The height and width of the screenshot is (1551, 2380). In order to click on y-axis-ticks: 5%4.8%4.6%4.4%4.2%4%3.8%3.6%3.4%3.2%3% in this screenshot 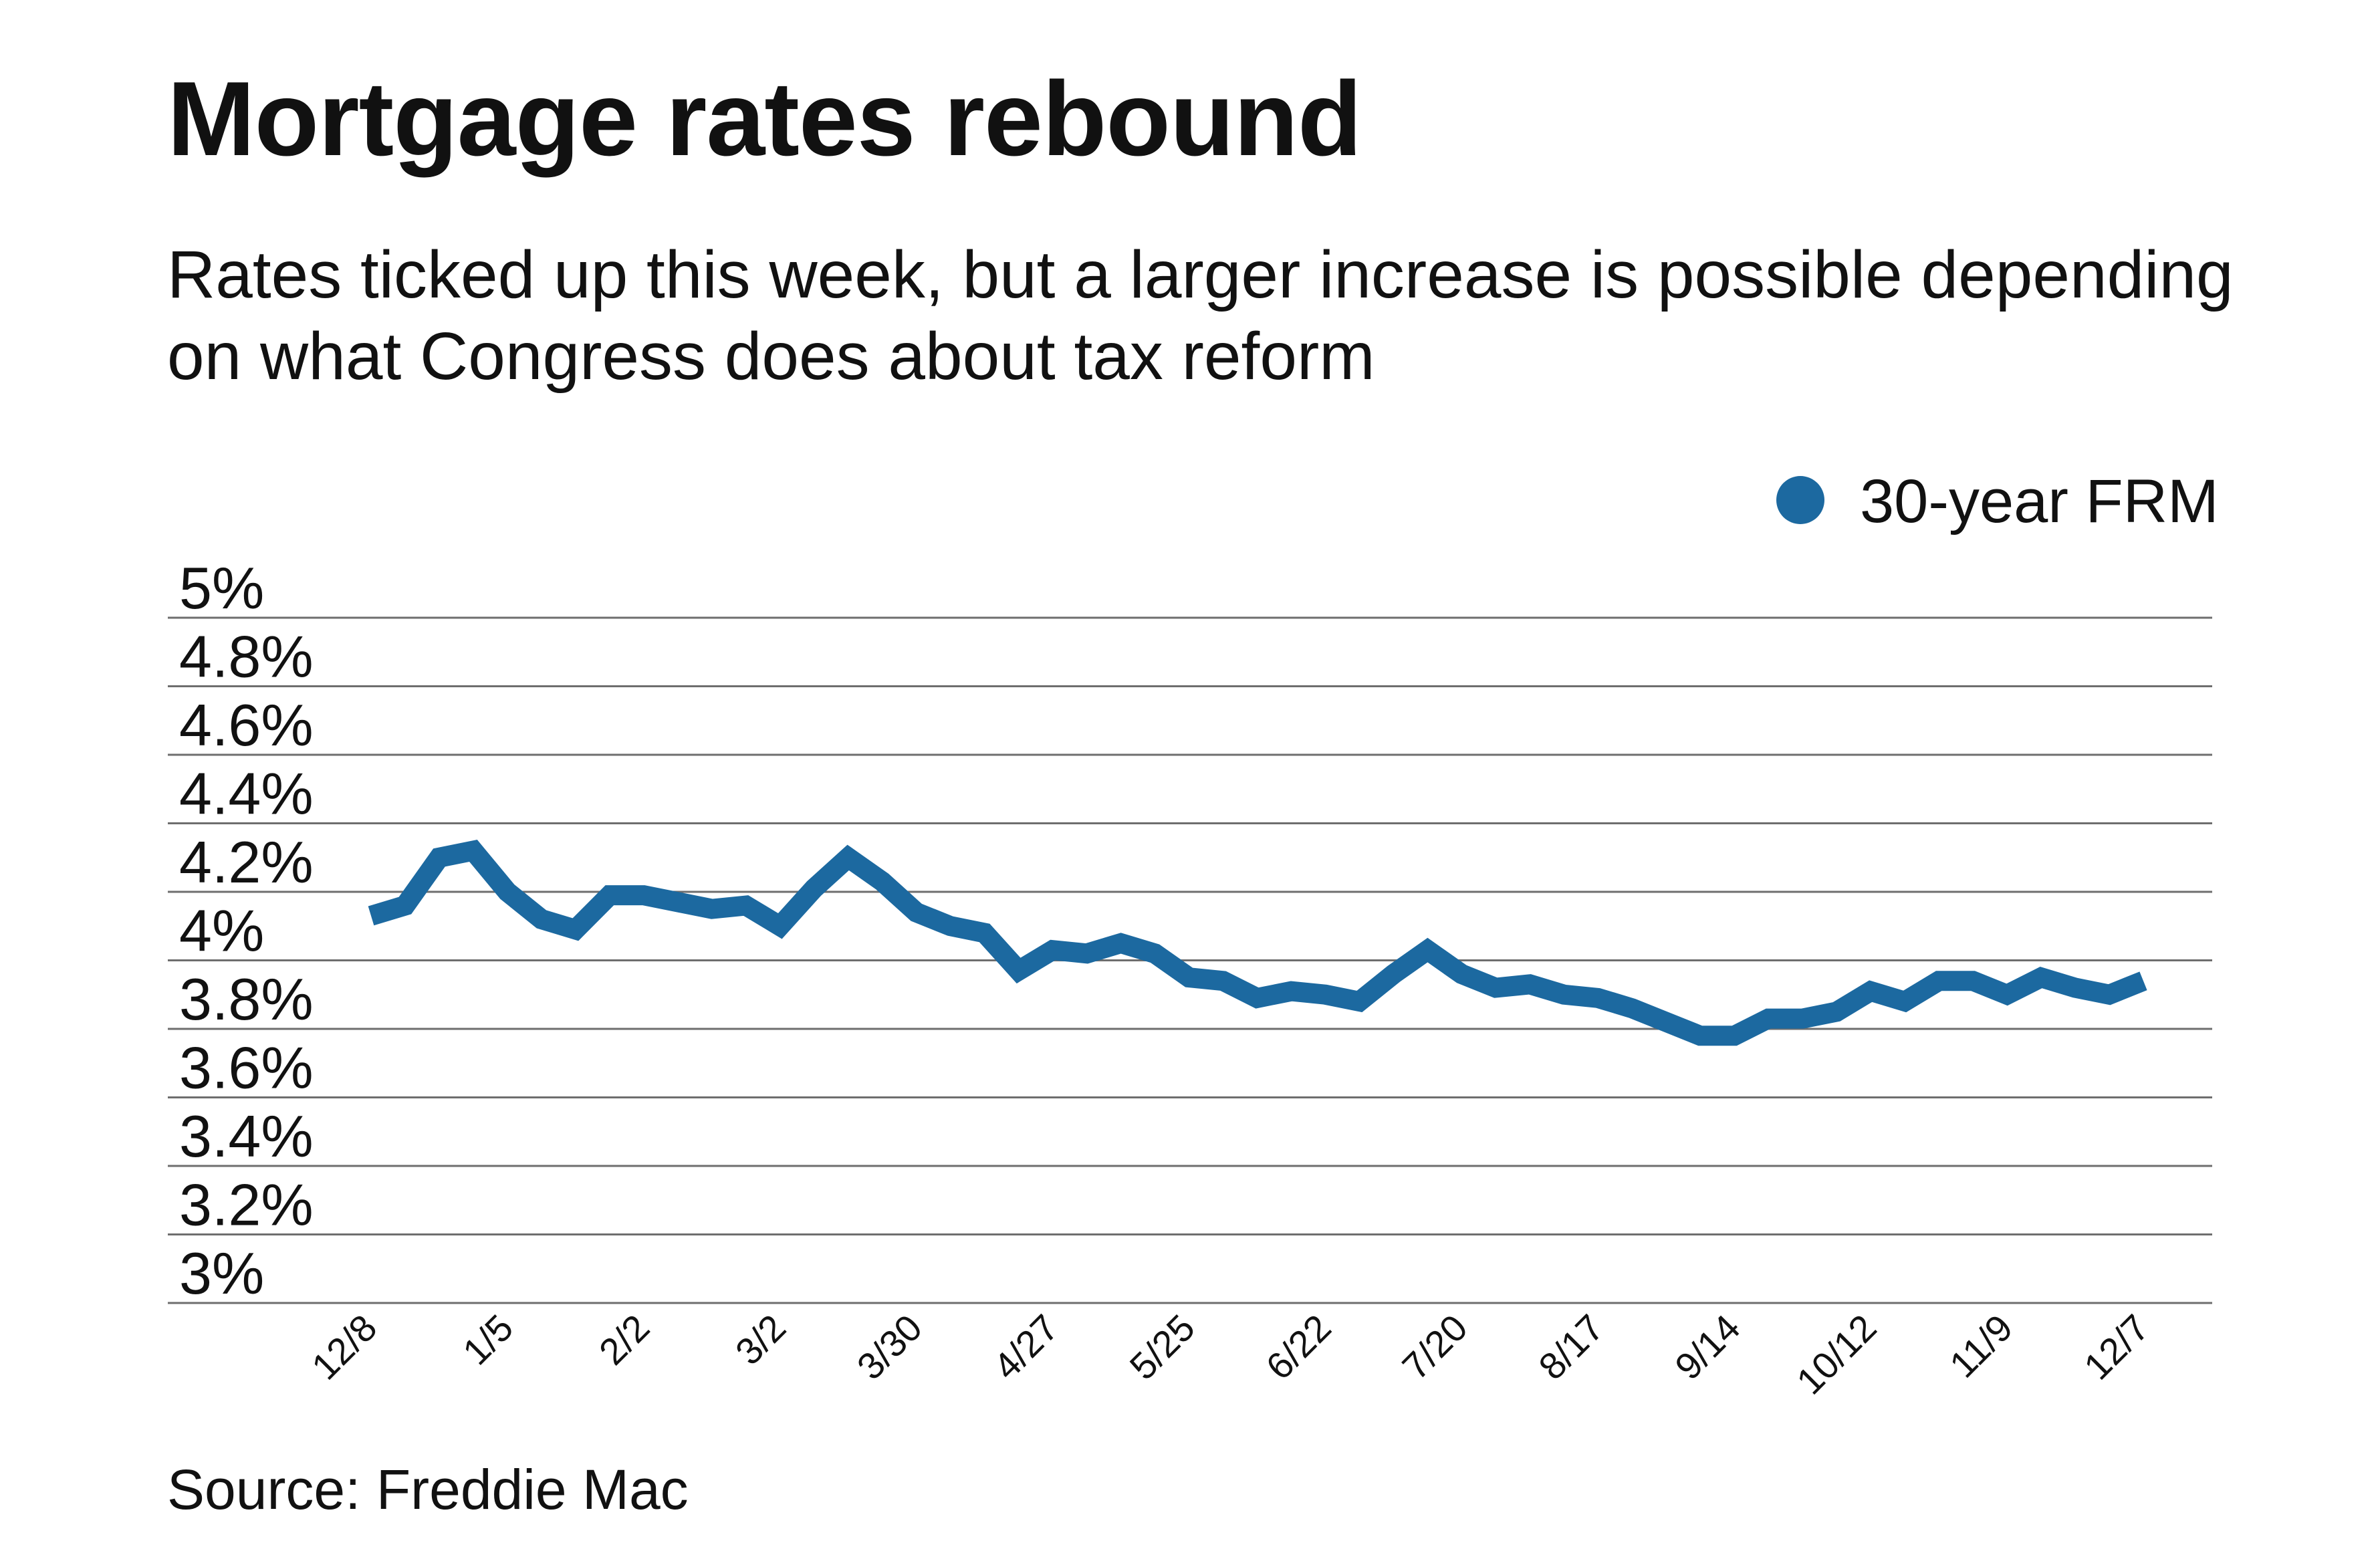, I will do `click(246, 931)`.